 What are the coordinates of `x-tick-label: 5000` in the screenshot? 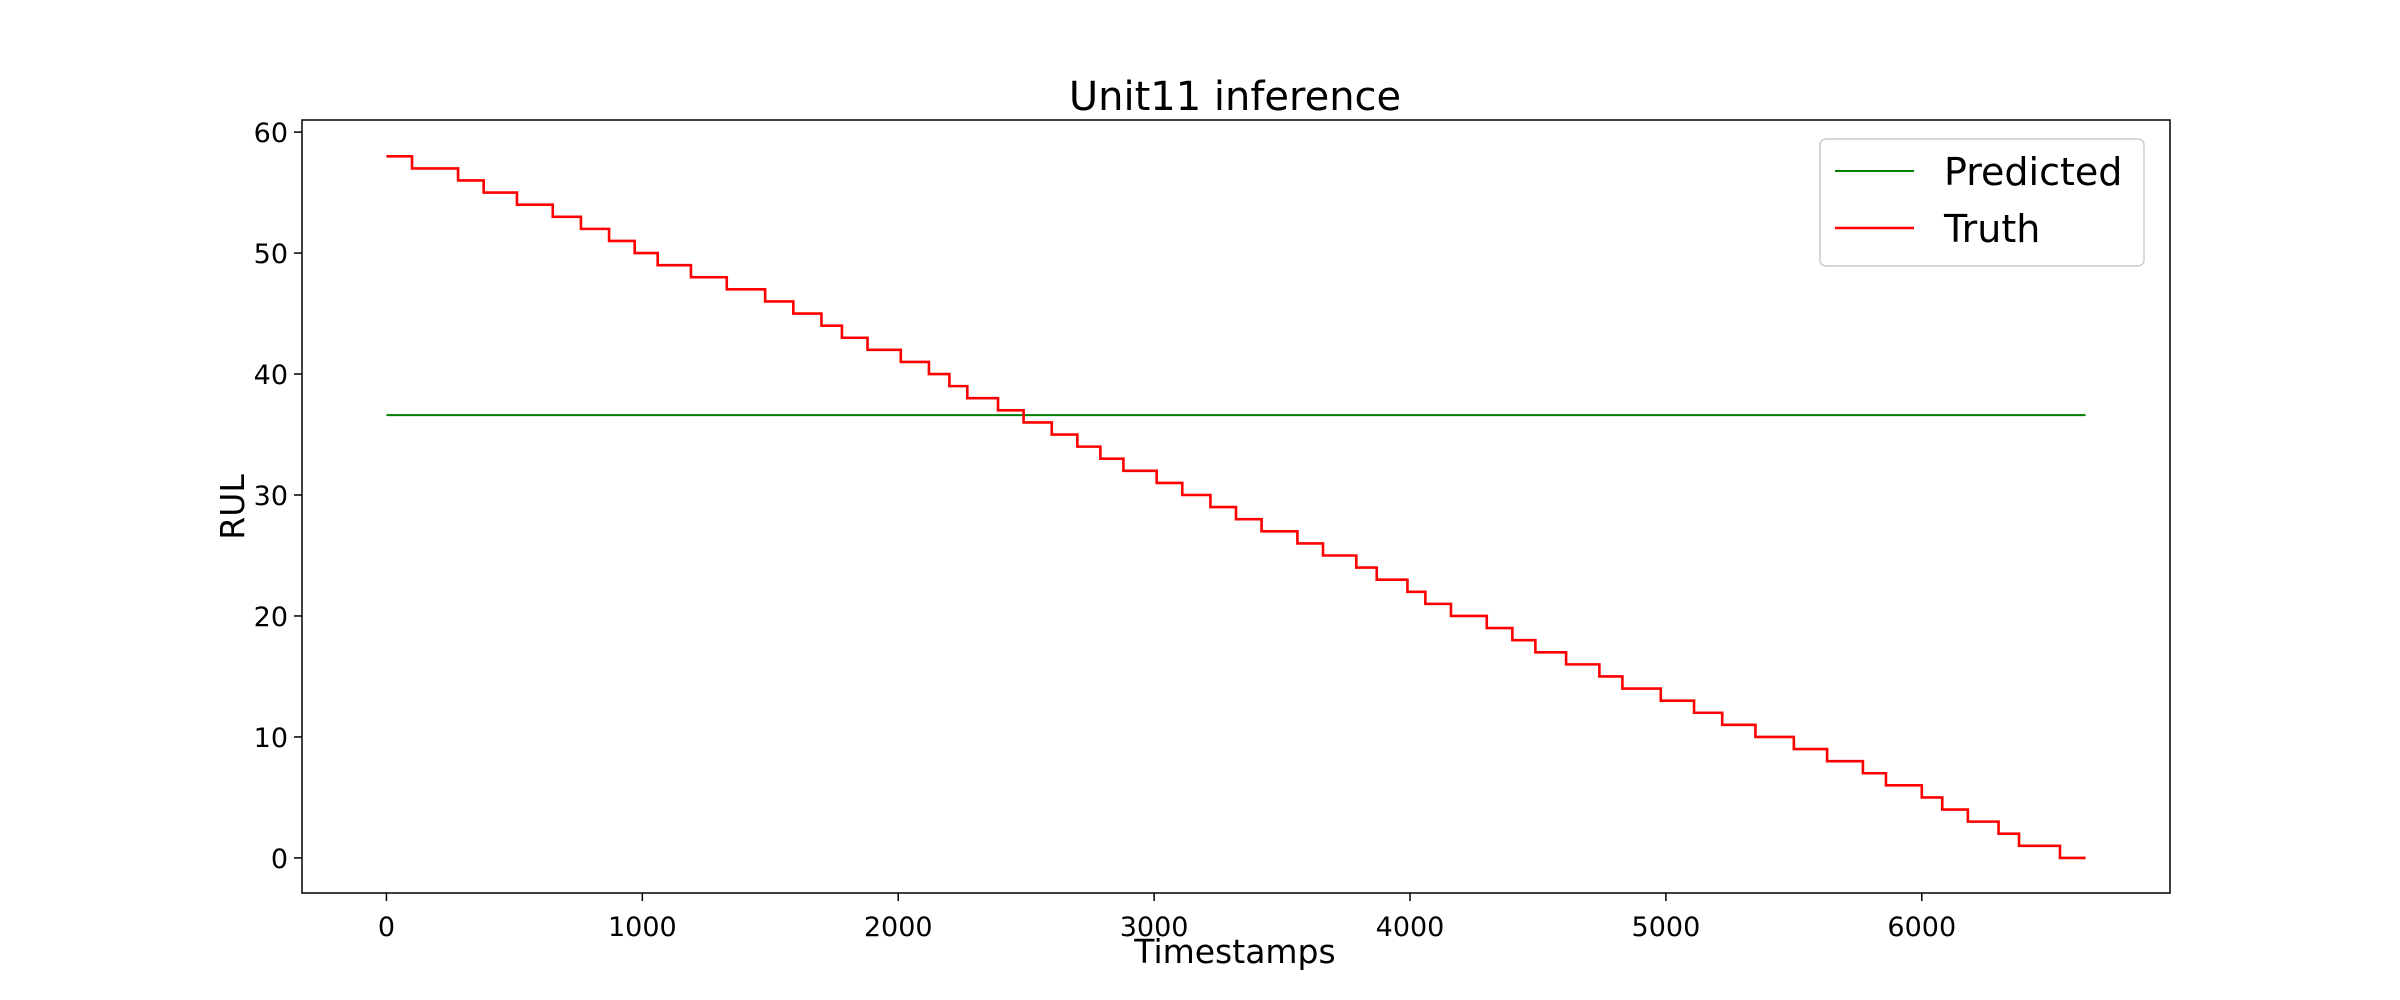 It's located at (1666, 927).